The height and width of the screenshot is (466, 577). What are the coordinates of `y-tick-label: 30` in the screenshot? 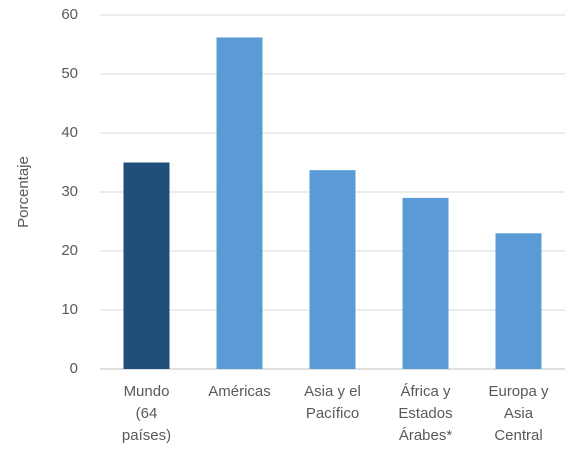 It's located at (69, 191).